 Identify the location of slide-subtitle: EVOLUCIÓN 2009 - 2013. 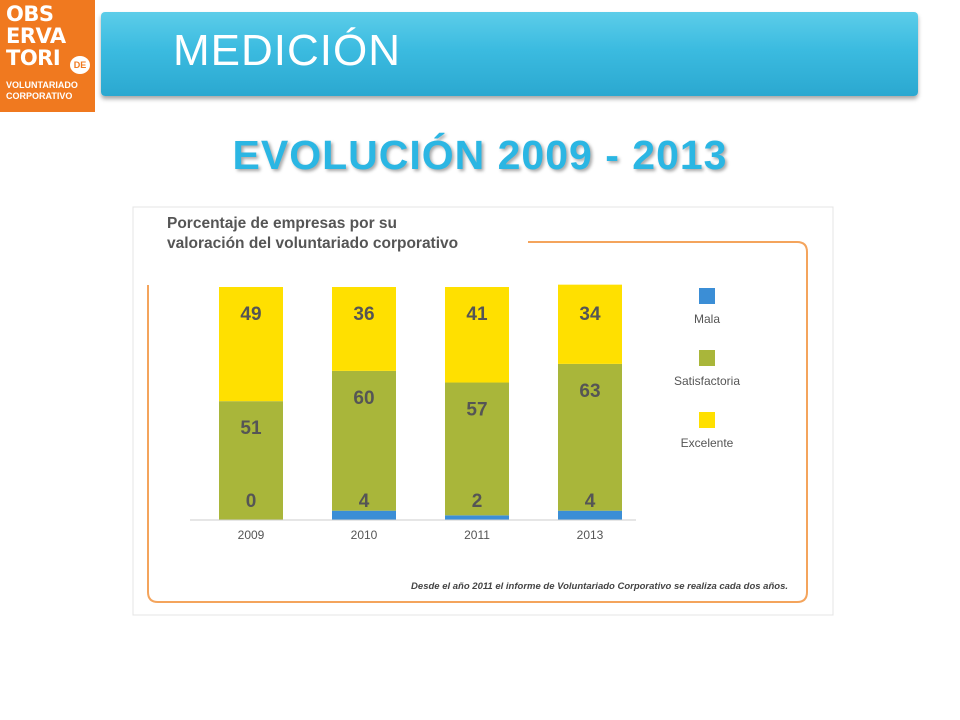
(480, 155).